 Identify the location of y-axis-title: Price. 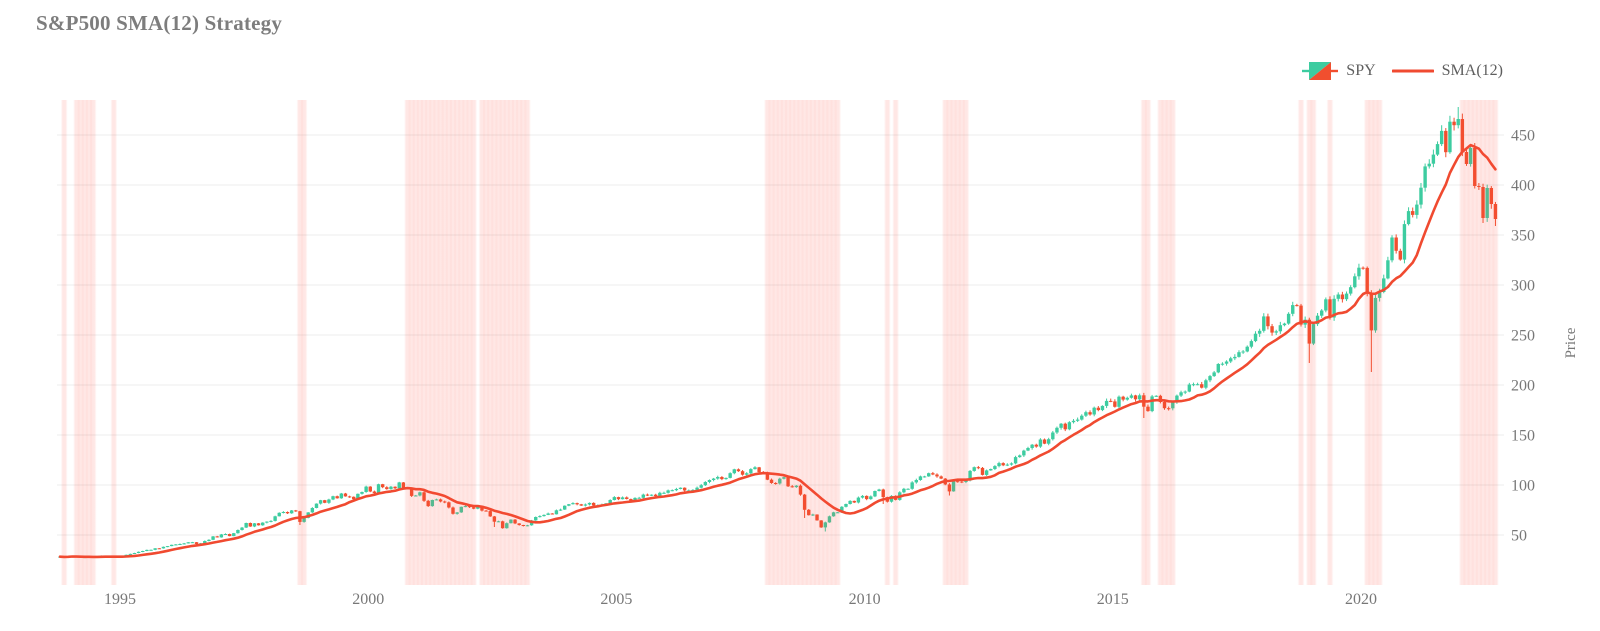
(1571, 342).